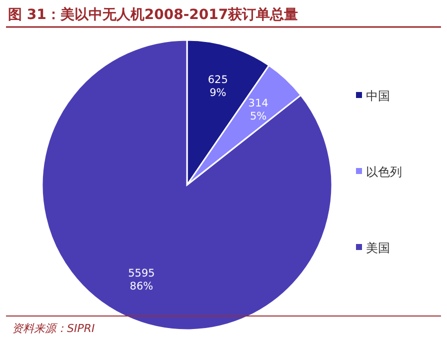 This screenshot has width=447, height=343. What do you see at coordinates (53, 328) in the screenshot?
I see `text: 资料来源：SIPRI` at bounding box center [53, 328].